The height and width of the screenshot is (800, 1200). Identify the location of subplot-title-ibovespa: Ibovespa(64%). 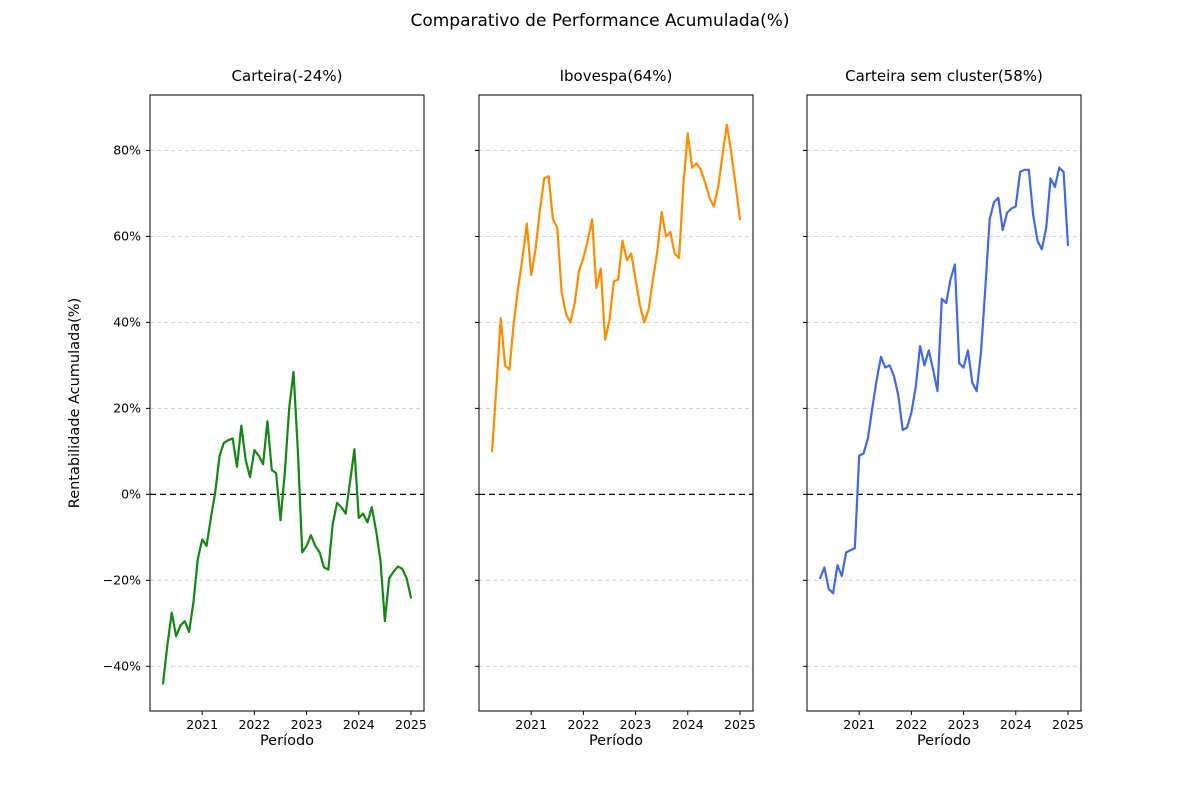
(616, 76).